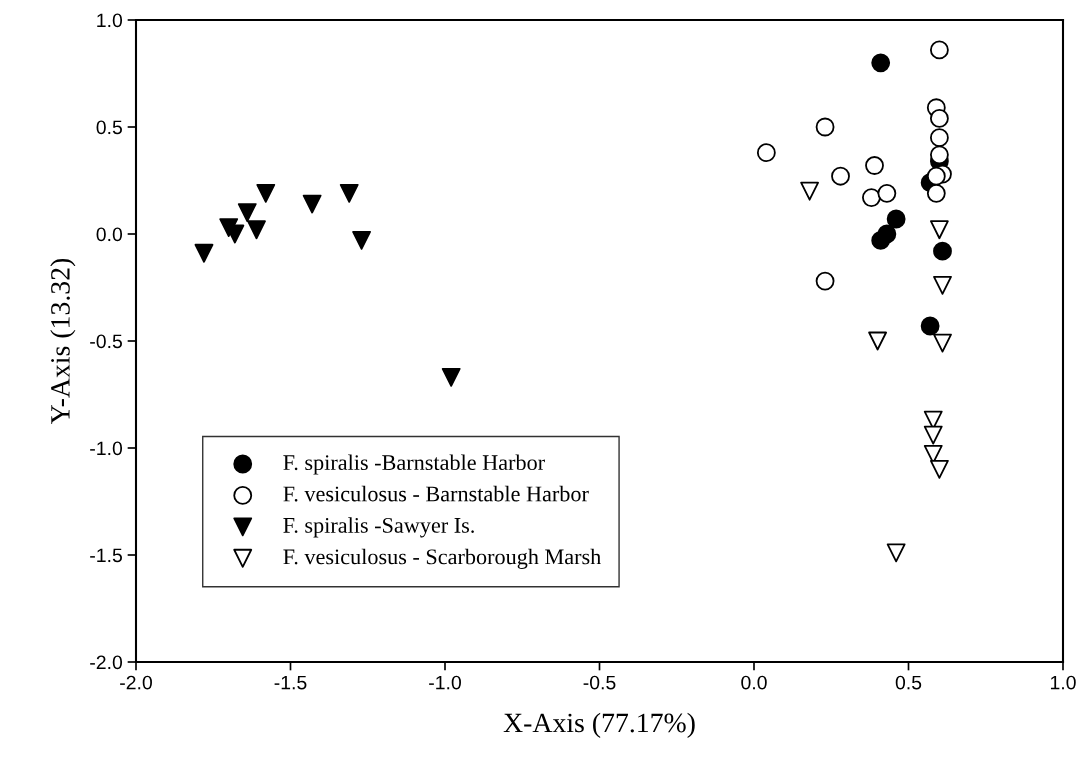 This screenshot has width=1085, height=774. What do you see at coordinates (442, 558) in the screenshot?
I see `legend-label: F. vesiculosus - Scarborough Marsh` at bounding box center [442, 558].